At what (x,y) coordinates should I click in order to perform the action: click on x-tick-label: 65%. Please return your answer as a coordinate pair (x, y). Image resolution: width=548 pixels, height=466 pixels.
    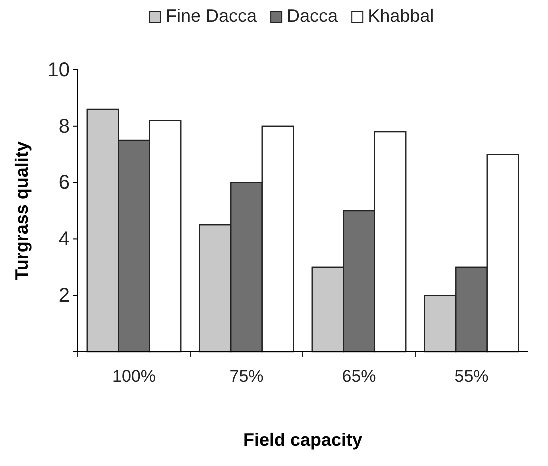
    Looking at the image, I should click on (359, 376).